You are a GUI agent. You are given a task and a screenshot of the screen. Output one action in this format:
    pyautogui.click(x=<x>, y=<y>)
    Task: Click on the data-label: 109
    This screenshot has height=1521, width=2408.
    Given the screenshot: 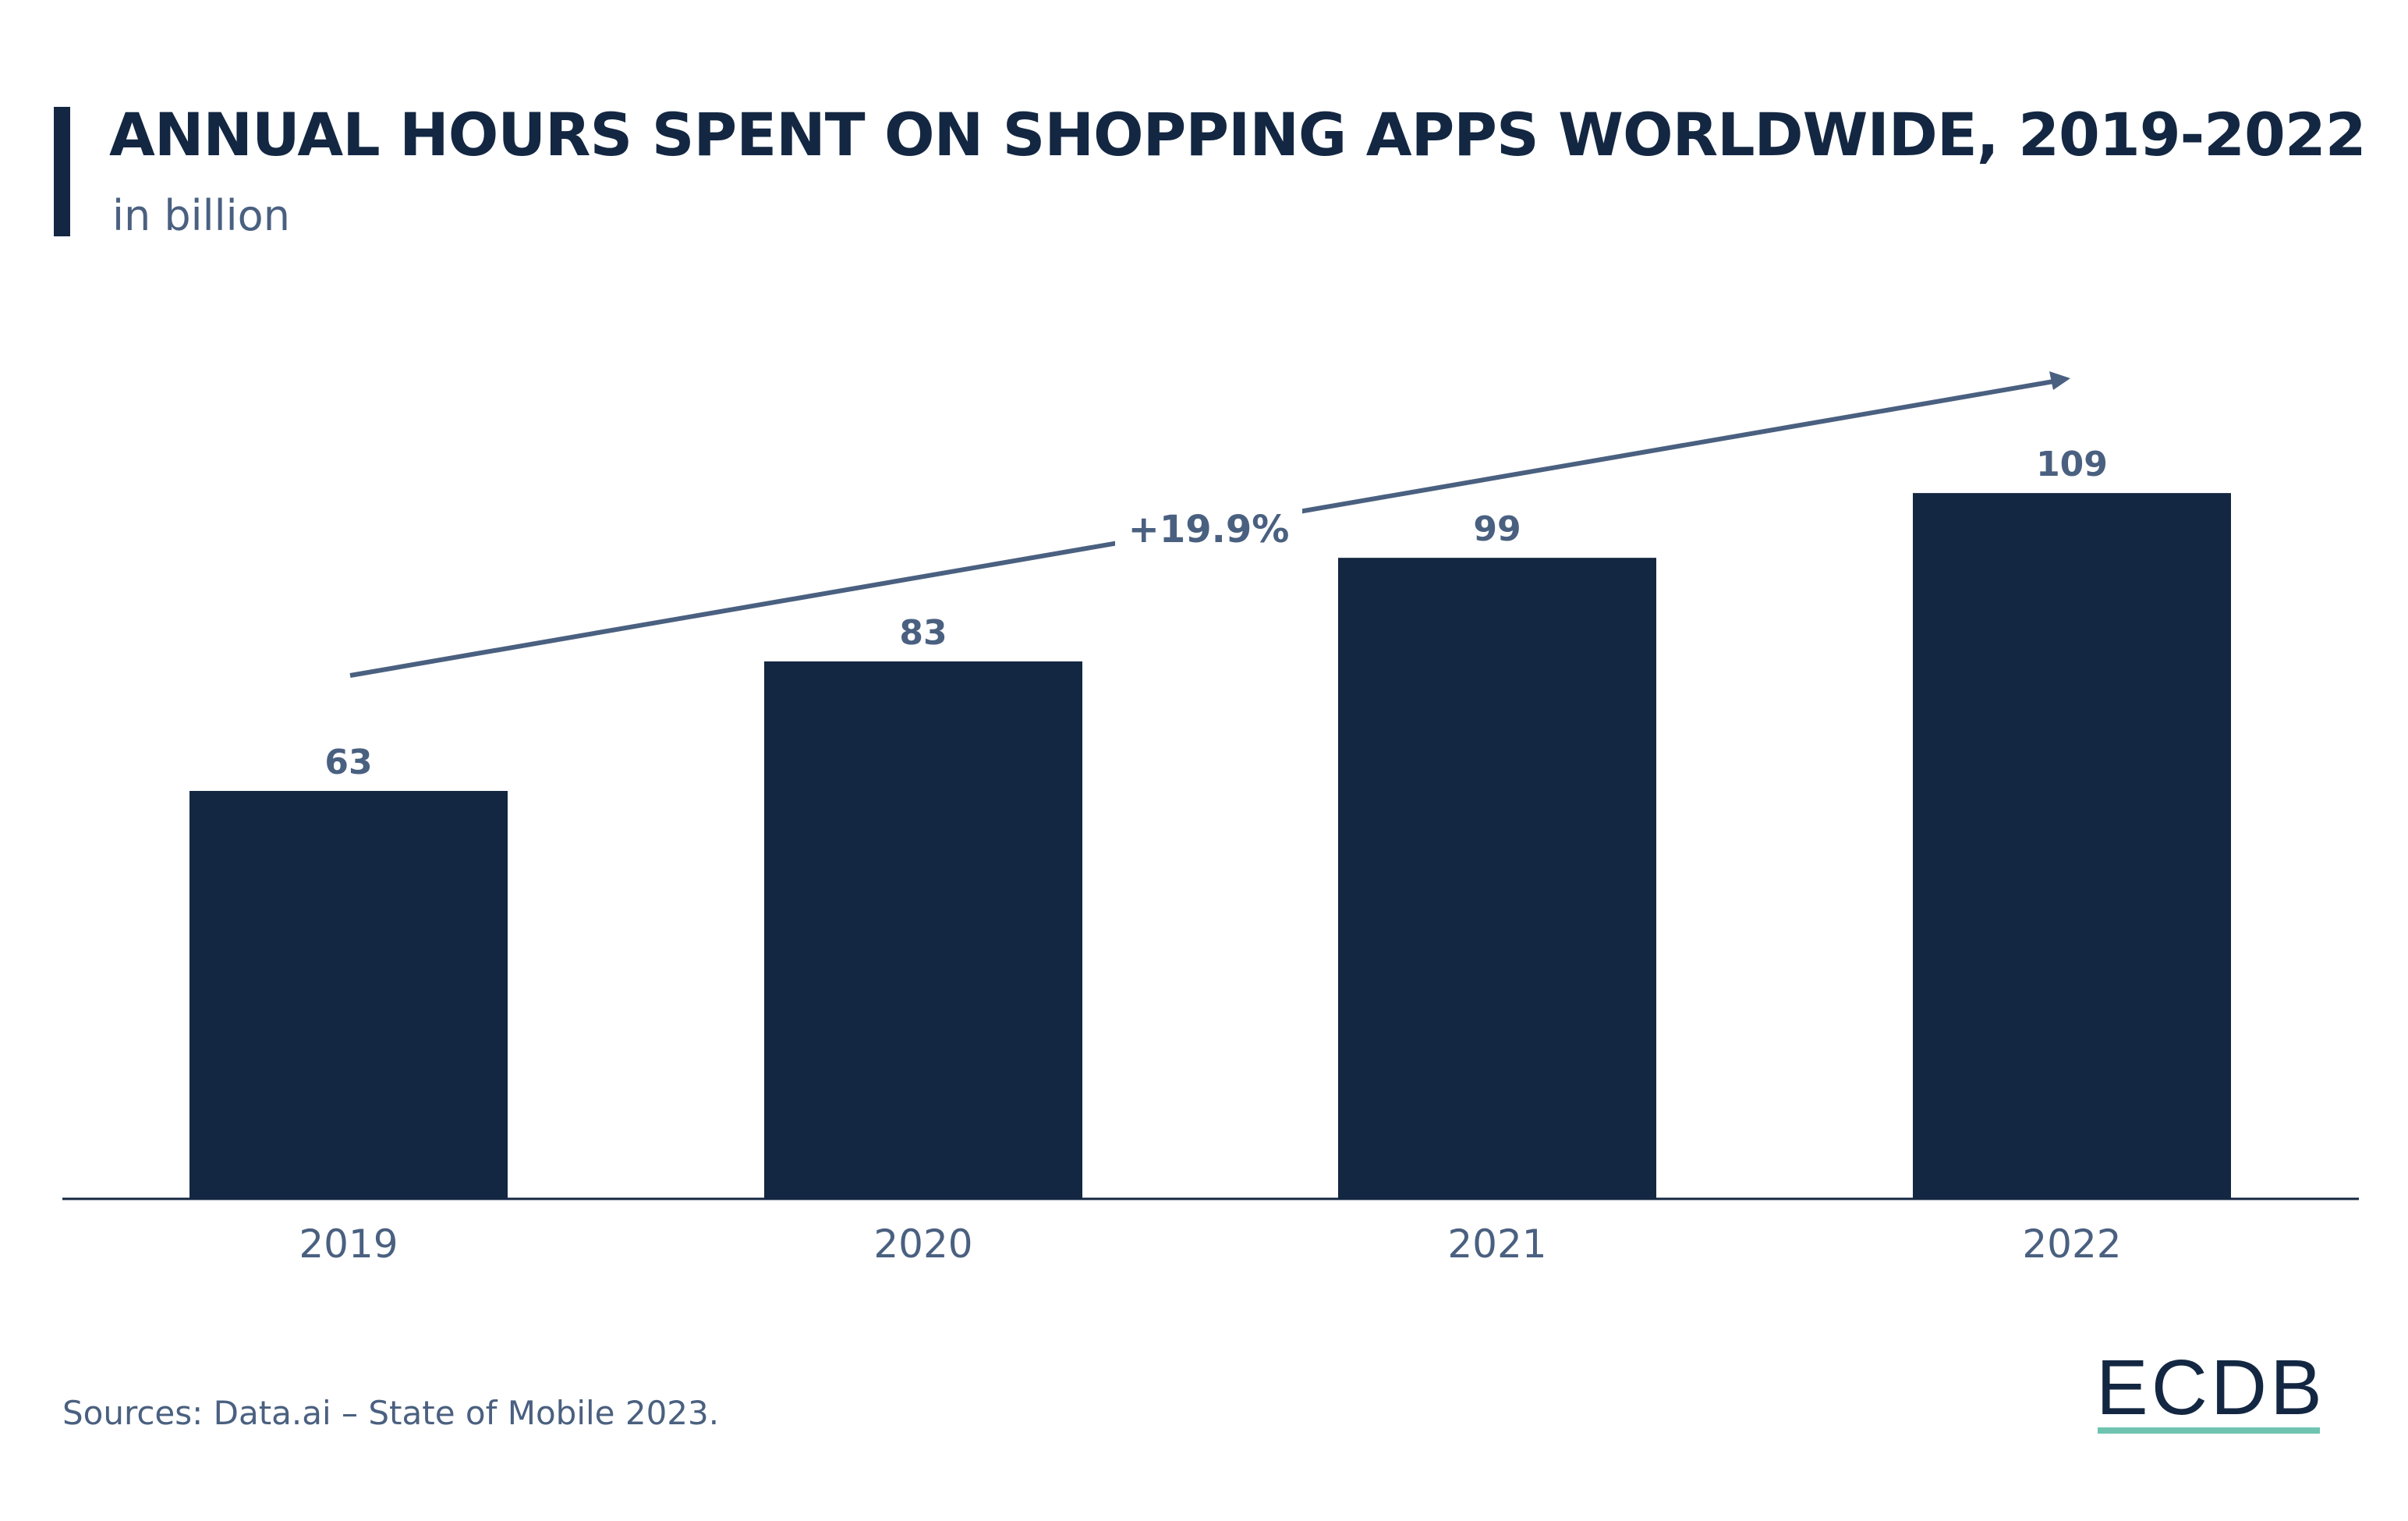 What is the action you would take?
    pyautogui.click(x=2072, y=465)
    